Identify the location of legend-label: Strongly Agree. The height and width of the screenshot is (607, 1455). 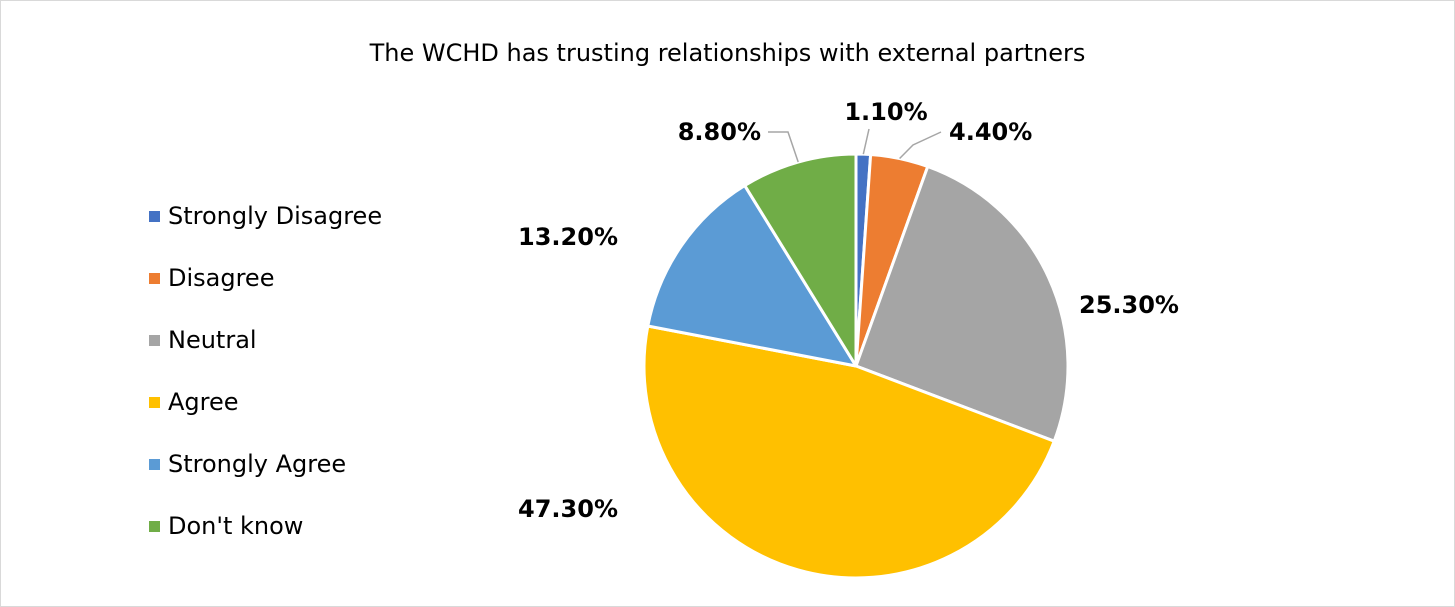
(257, 464).